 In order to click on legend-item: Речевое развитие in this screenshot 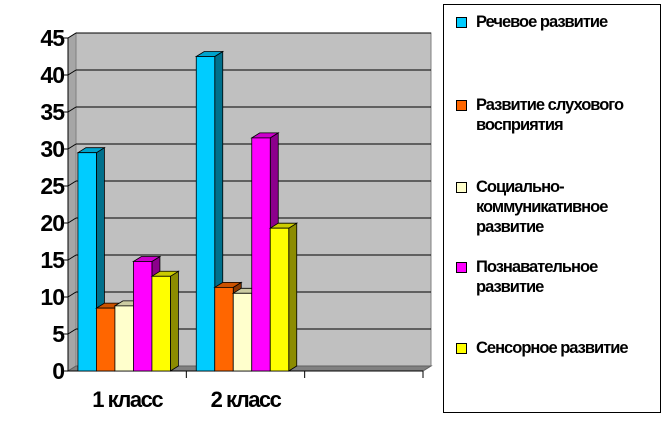, I will do `click(556, 22)`.